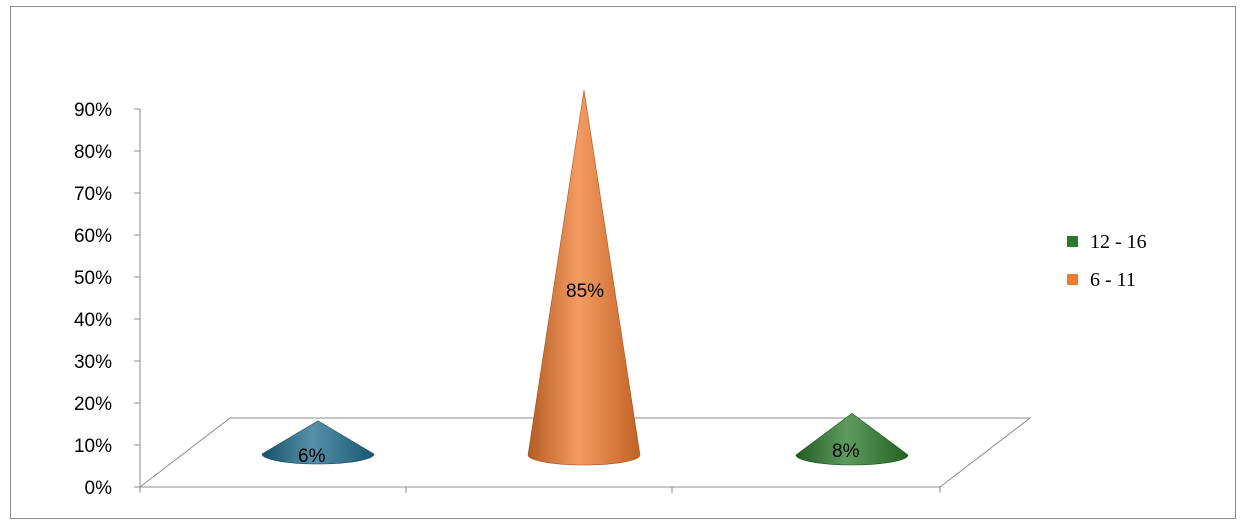 The image size is (1246, 525). What do you see at coordinates (846, 451) in the screenshot?
I see `data-label: 8%` at bounding box center [846, 451].